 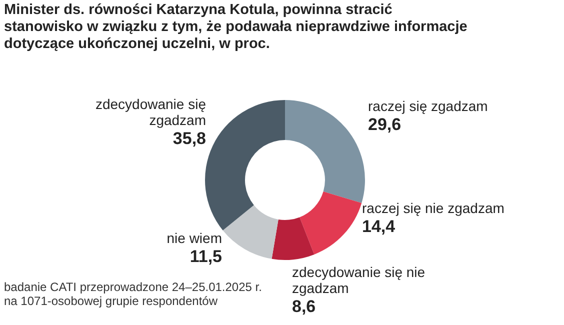 What do you see at coordinates (205, 256) in the screenshot?
I see `data-label: 11,5` at bounding box center [205, 256].